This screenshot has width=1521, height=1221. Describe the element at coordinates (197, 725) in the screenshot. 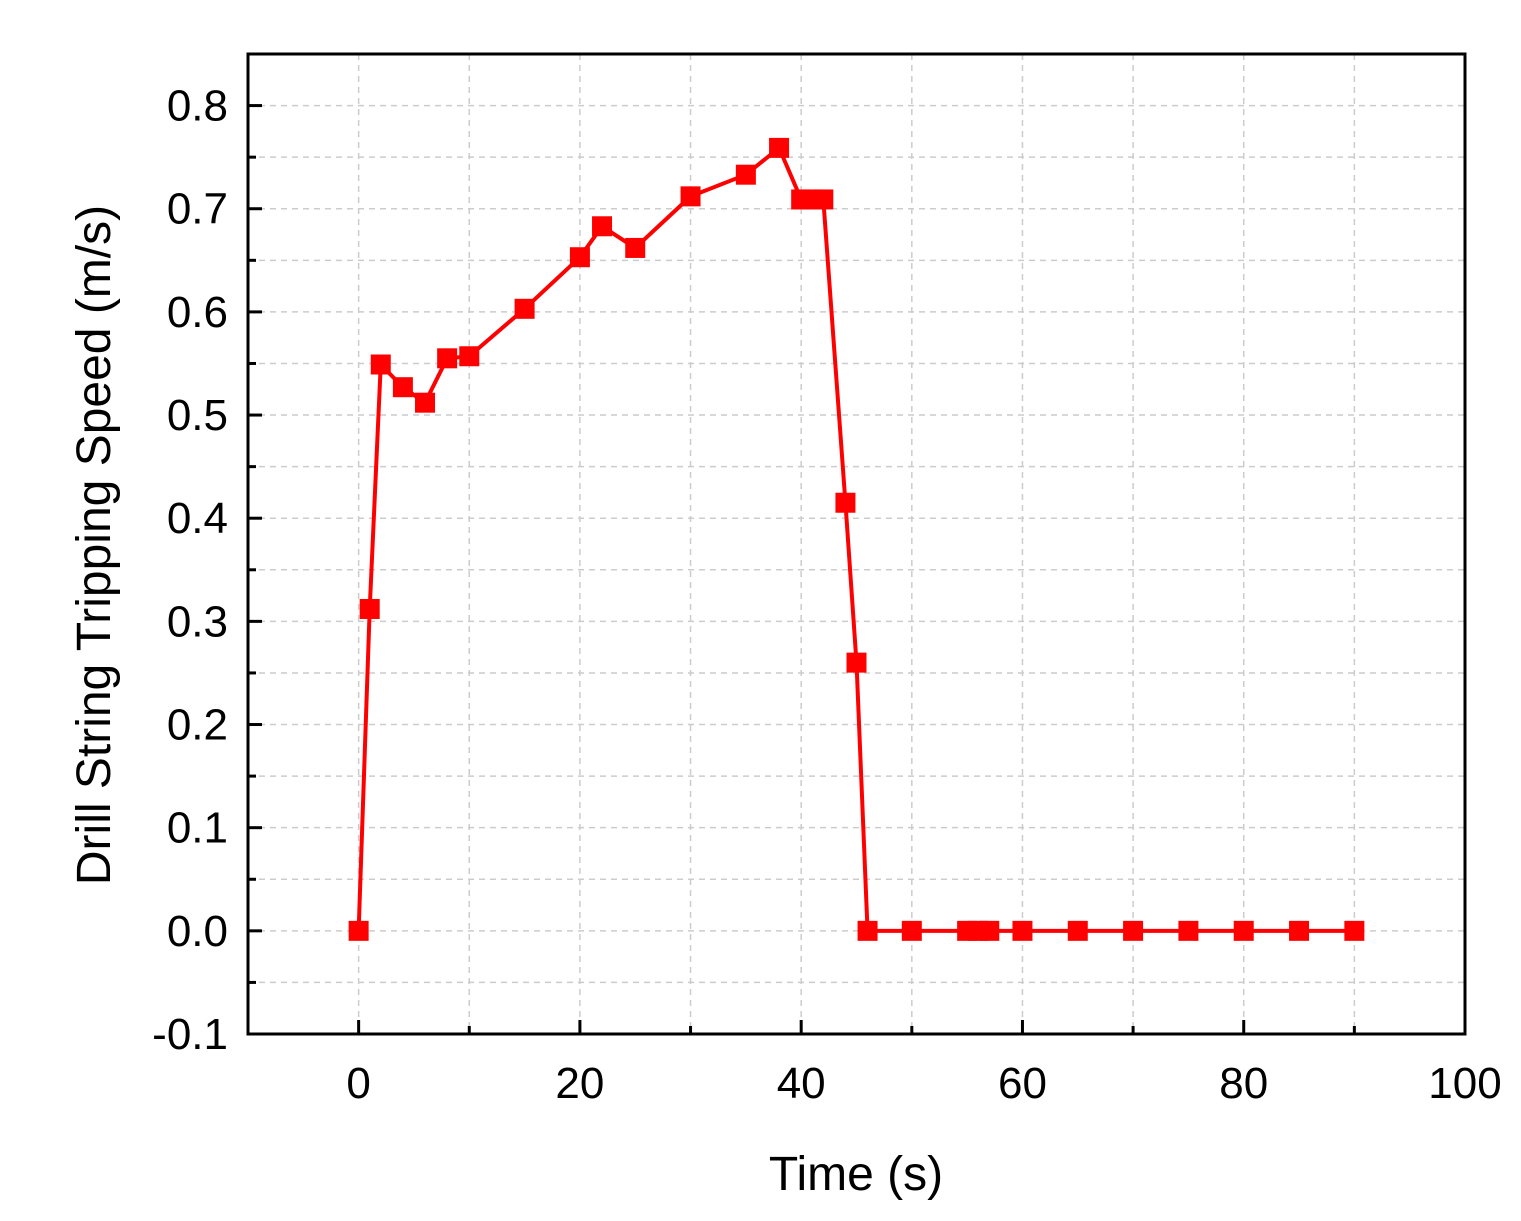

I see `y-tick-label: 0.2` at that location.